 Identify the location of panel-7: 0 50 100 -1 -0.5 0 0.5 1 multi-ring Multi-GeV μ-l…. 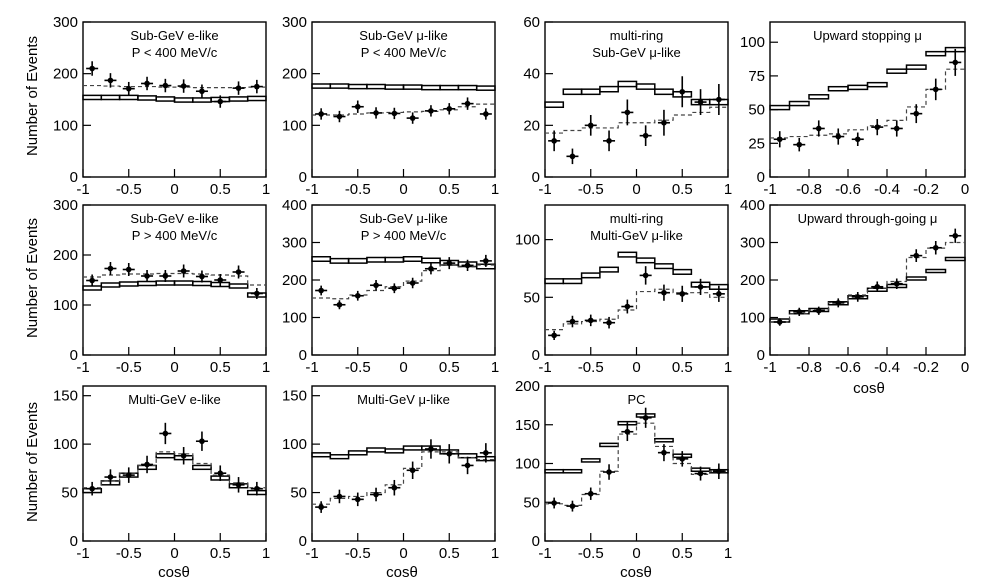
(623, 290).